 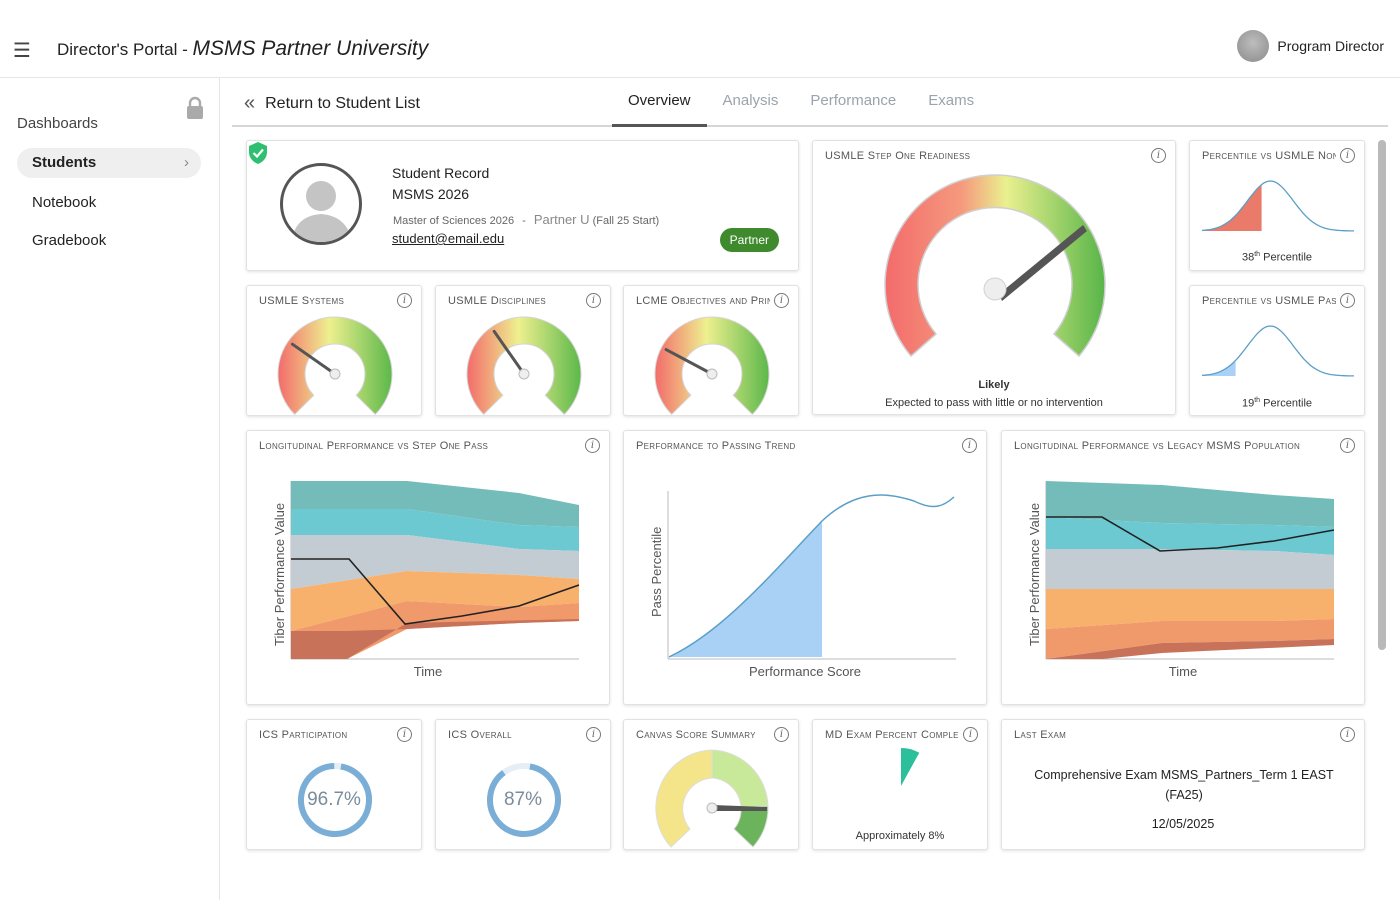 I want to click on partner-name: Partner U, so click(x=561, y=219).